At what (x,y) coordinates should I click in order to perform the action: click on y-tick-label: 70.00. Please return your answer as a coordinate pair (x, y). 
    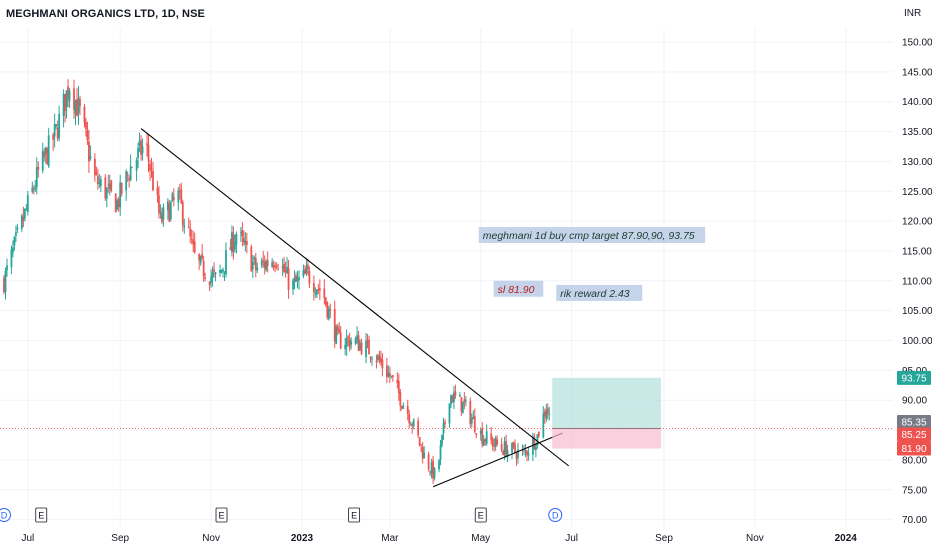
    Looking at the image, I should click on (914, 520).